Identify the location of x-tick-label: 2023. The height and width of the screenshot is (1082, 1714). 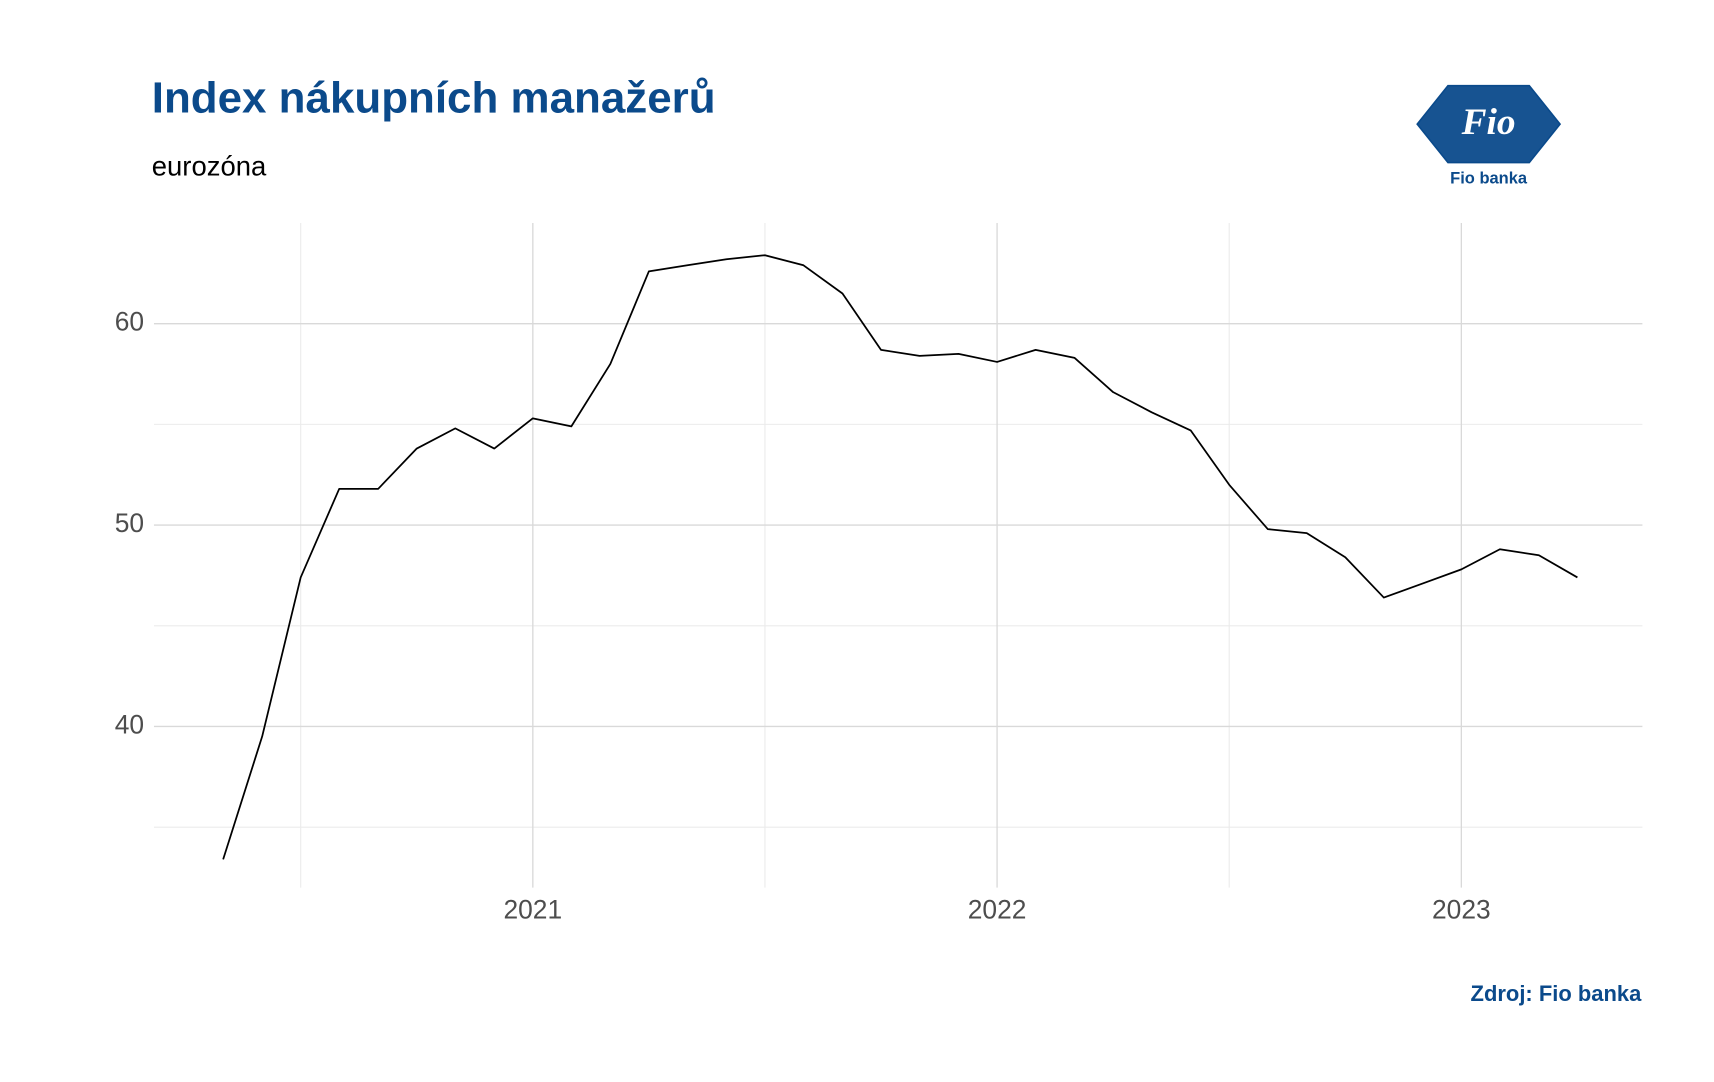
(1461, 910).